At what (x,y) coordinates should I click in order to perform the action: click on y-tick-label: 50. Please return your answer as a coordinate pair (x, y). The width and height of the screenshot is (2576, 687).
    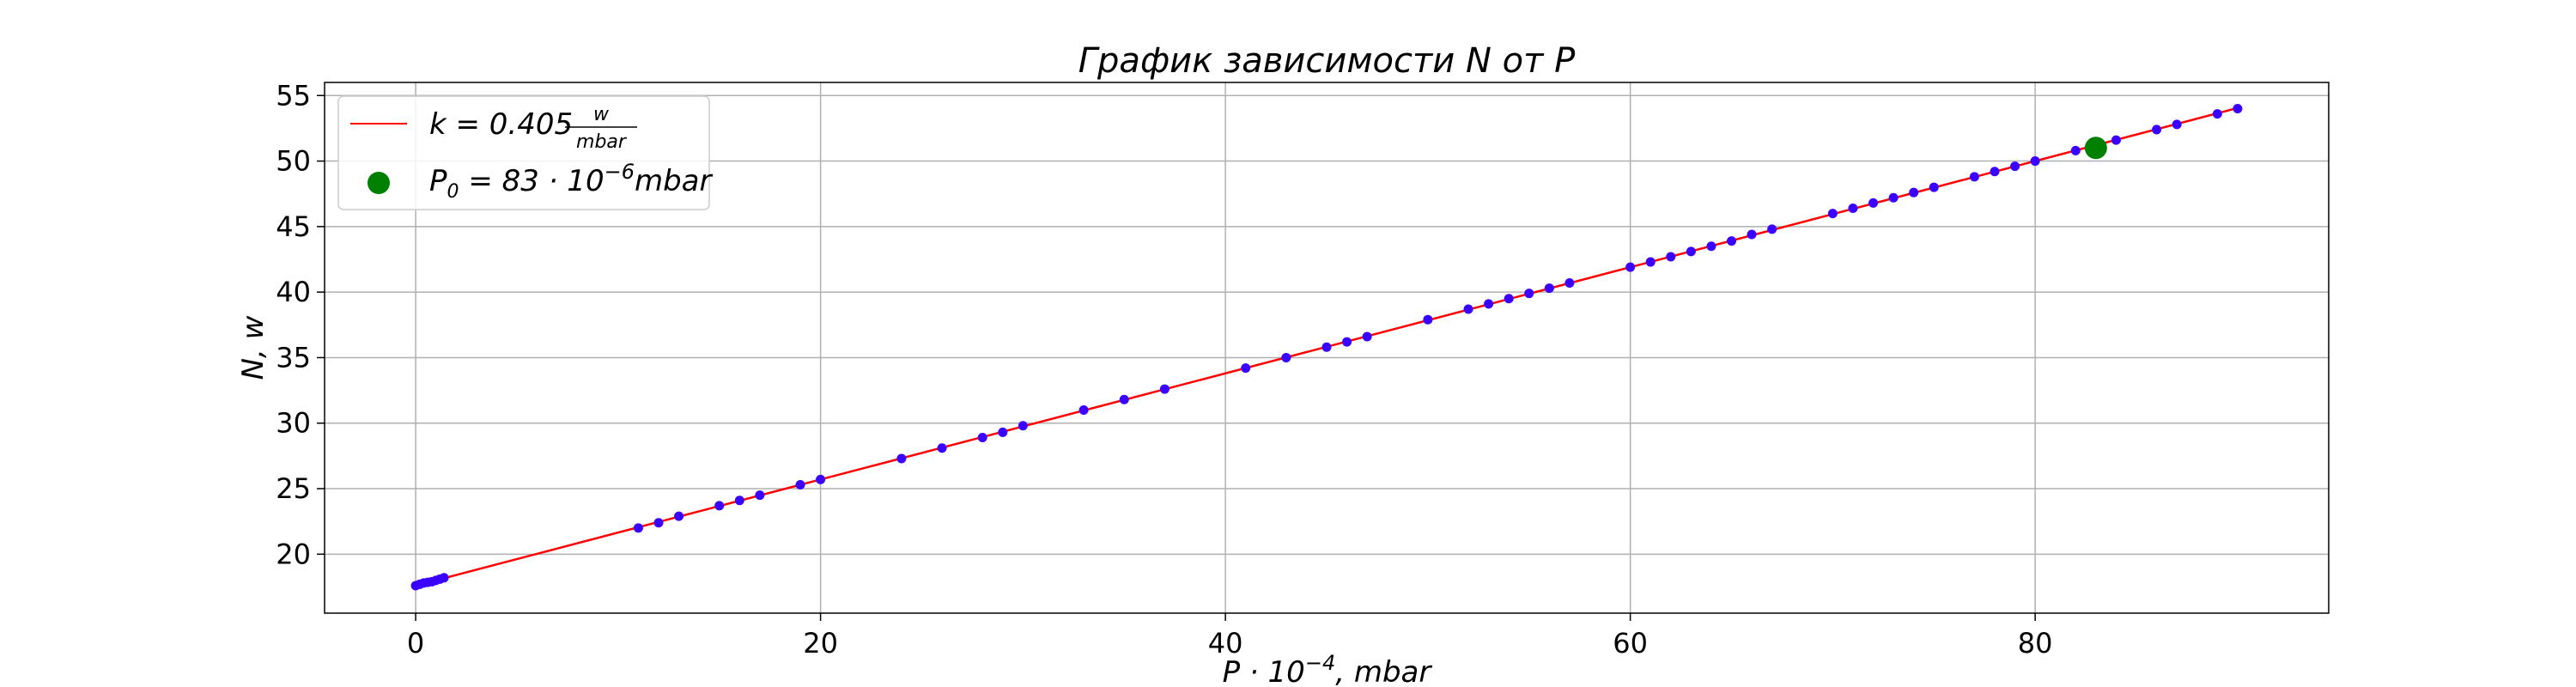
    Looking at the image, I should click on (293, 161).